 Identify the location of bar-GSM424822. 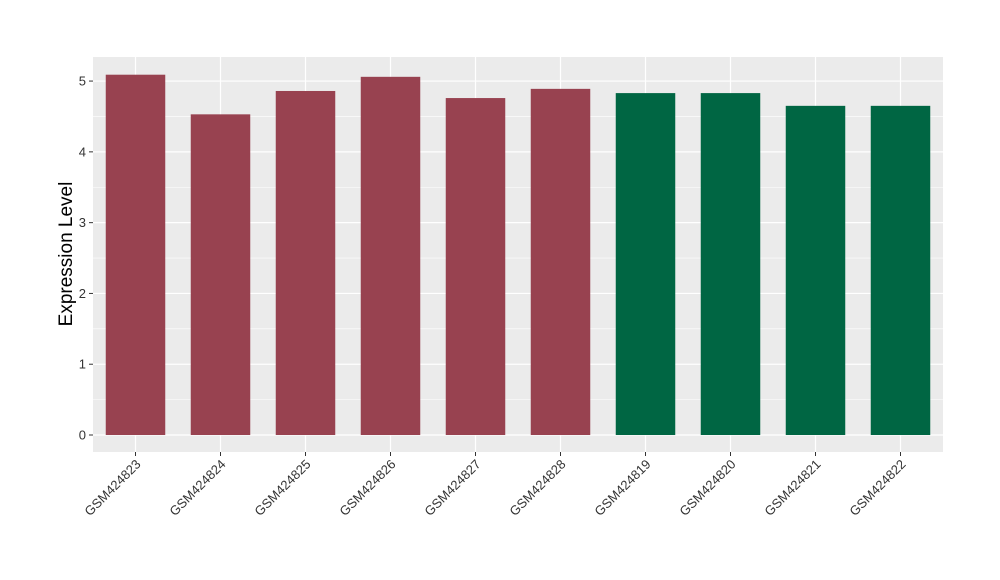
(900, 270).